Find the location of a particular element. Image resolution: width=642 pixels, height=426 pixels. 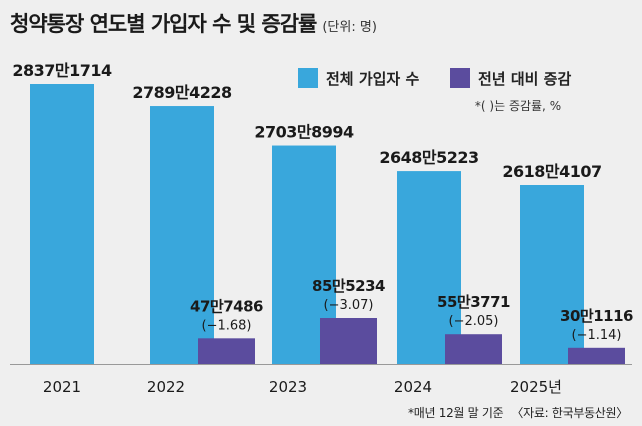

chart-title-text: 청약통장 연도별 가입자 수 및 증감률 is located at coordinates (163, 24).